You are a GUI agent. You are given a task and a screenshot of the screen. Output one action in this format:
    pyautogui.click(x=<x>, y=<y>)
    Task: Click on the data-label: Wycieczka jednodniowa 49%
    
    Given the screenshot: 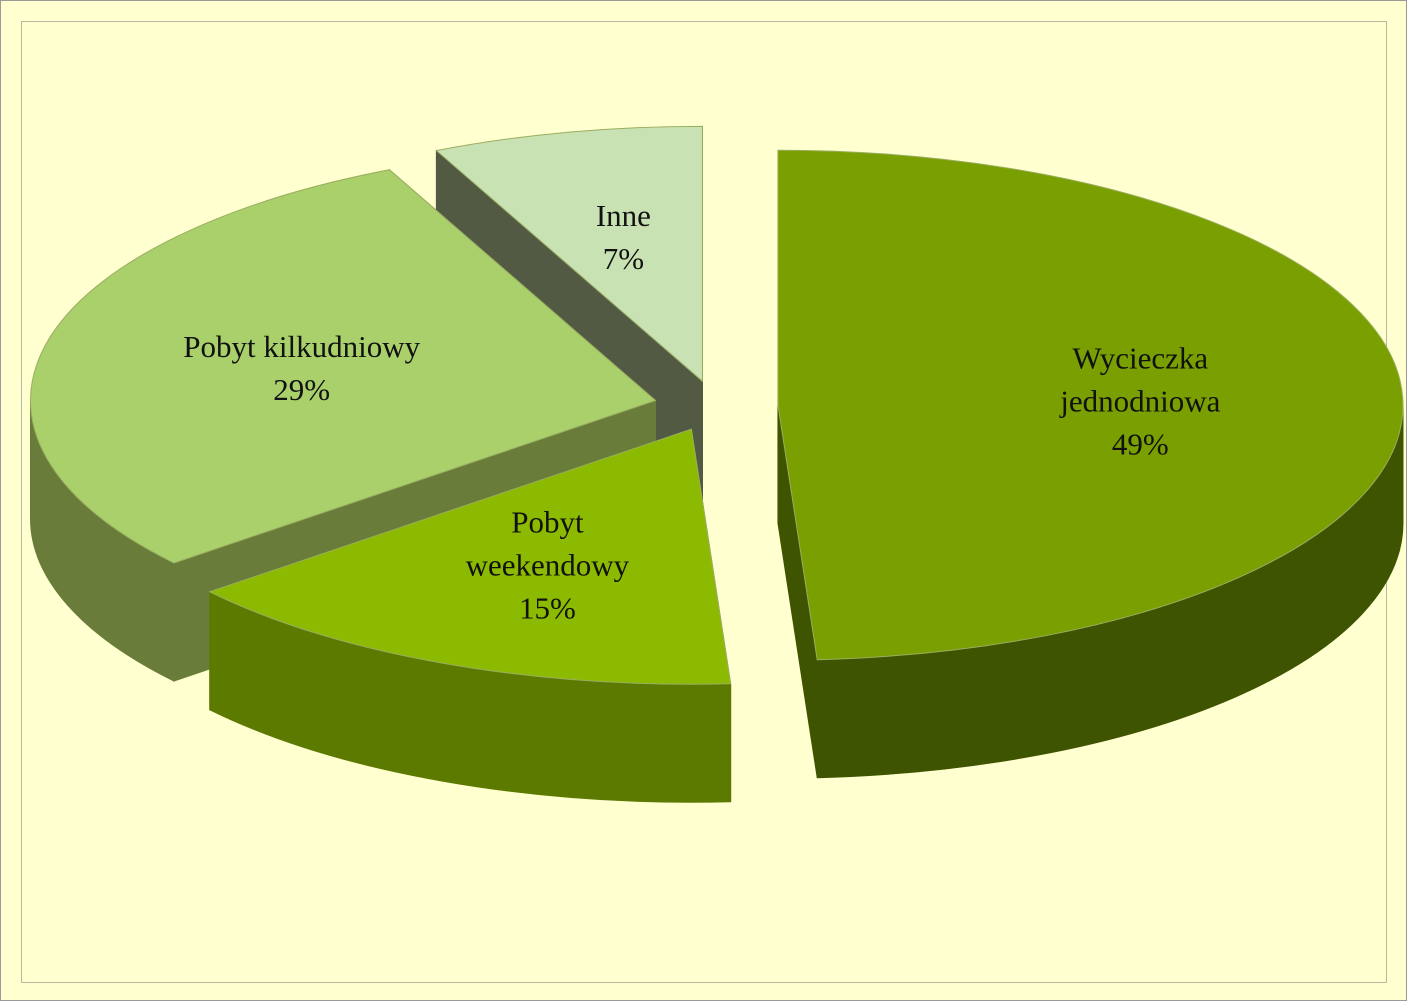 What is the action you would take?
    pyautogui.click(x=1140, y=400)
    